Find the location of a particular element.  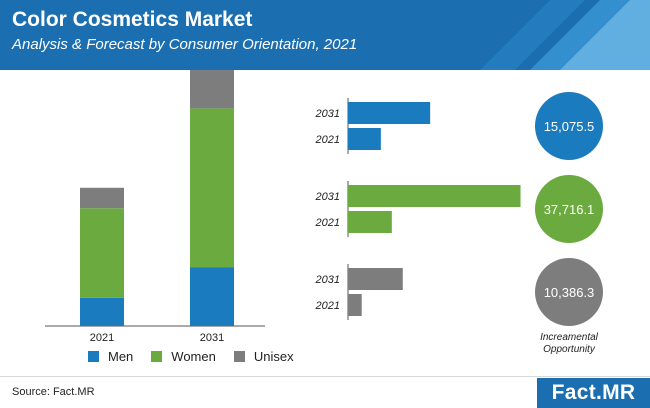

legend: Men Women Unisex is located at coordinates (200, 356).